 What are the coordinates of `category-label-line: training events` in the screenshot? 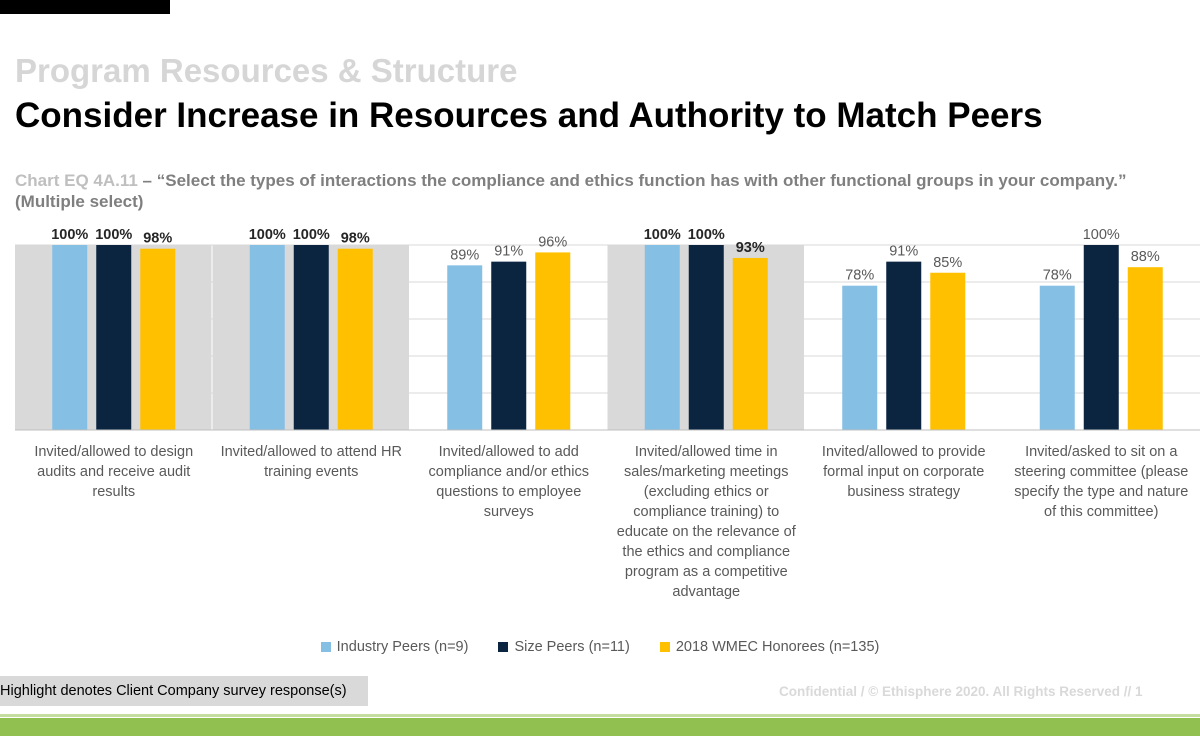 It's located at (311, 472).